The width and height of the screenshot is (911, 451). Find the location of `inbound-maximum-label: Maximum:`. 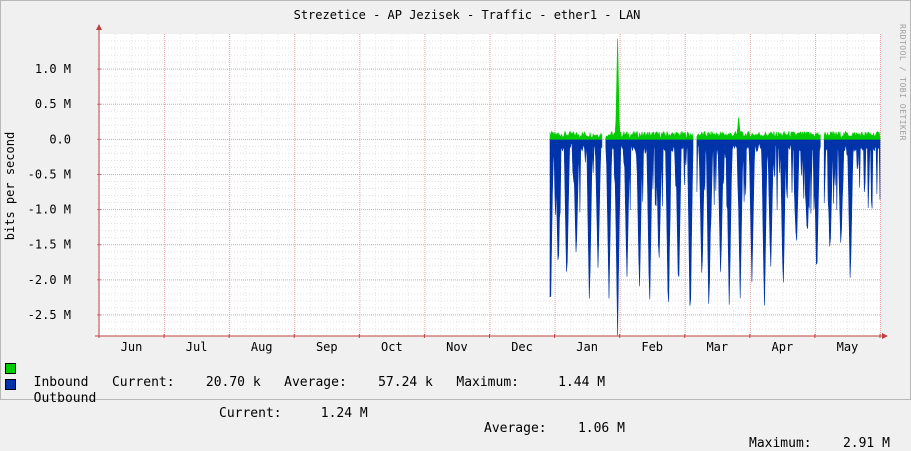

inbound-maximum-label: Maximum: is located at coordinates (487, 382).